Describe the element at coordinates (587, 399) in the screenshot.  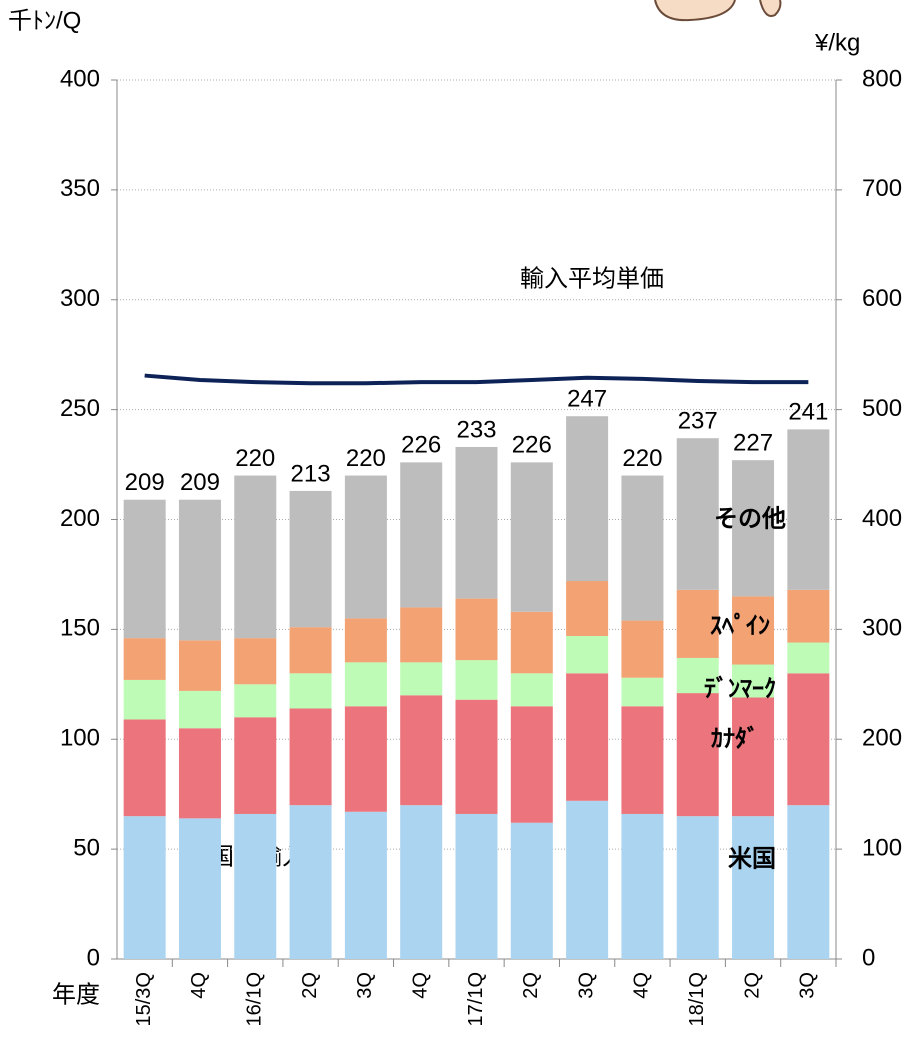
I see `total-label: 247` at that location.